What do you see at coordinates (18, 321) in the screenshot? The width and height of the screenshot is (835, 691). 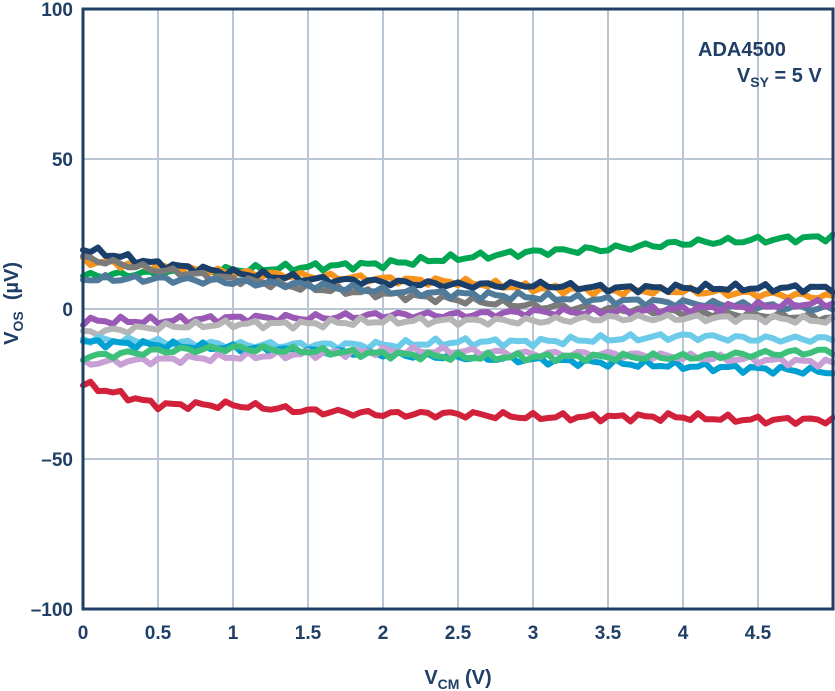 I see `y-axis-label-sub: OS` at bounding box center [18, 321].